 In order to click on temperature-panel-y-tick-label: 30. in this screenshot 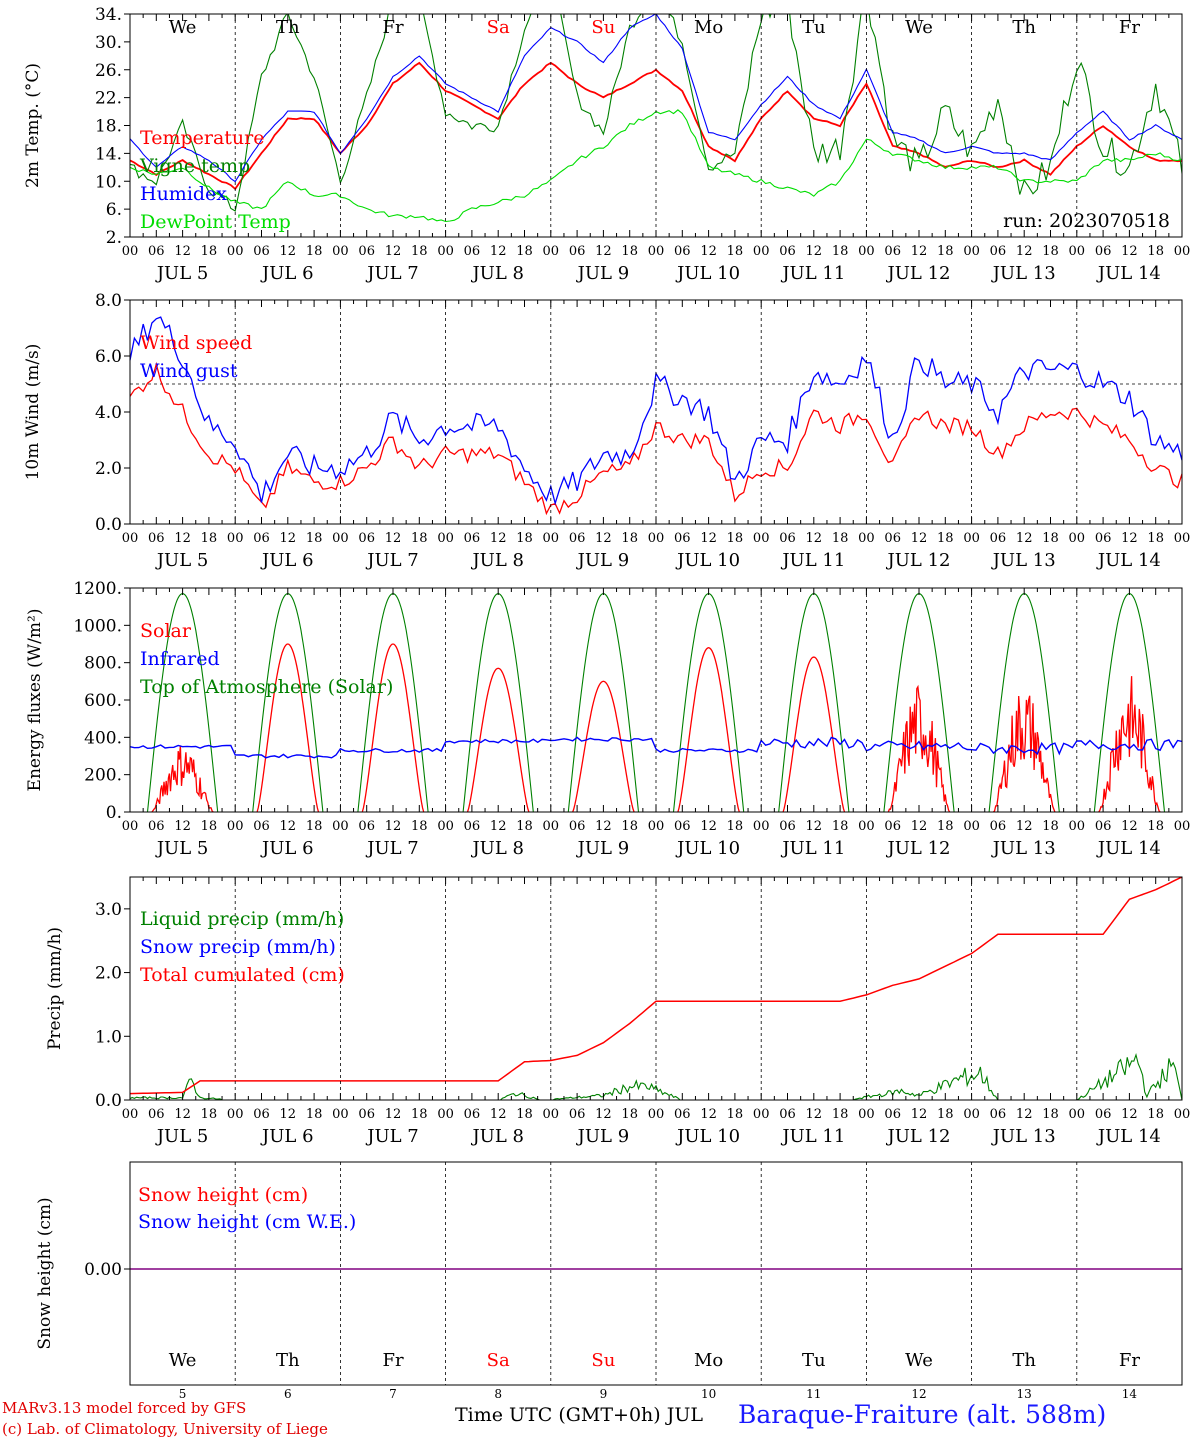, I will do `click(108, 43)`.